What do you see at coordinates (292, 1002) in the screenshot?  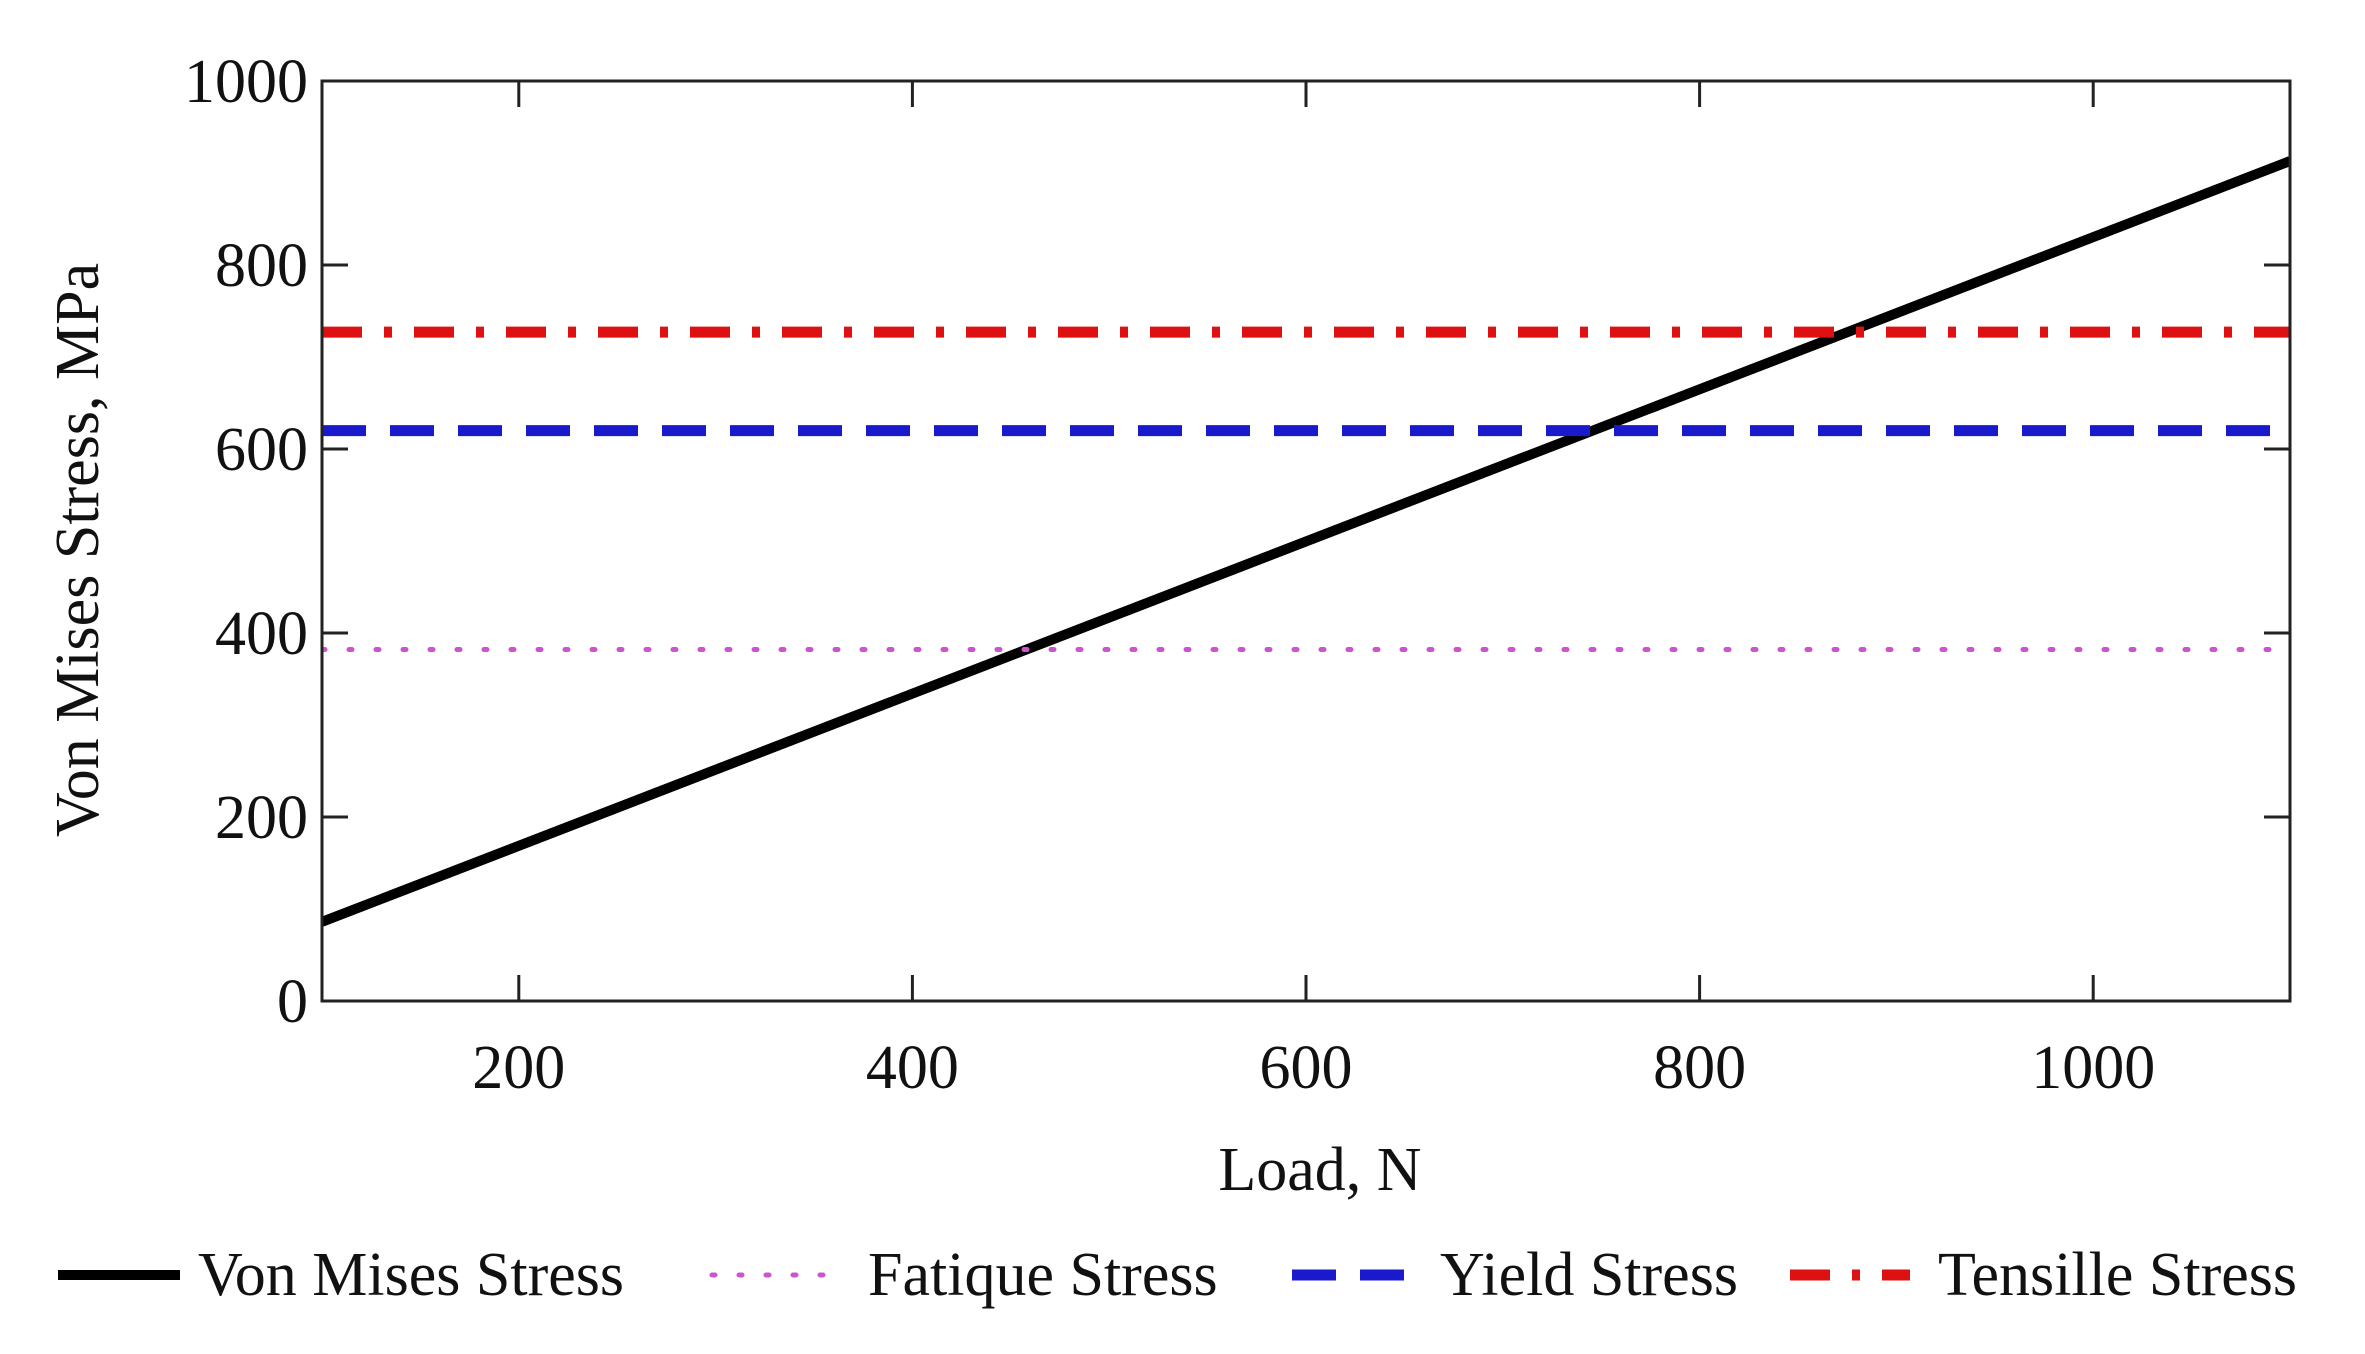 I see `y-tick-label: 0` at bounding box center [292, 1002].